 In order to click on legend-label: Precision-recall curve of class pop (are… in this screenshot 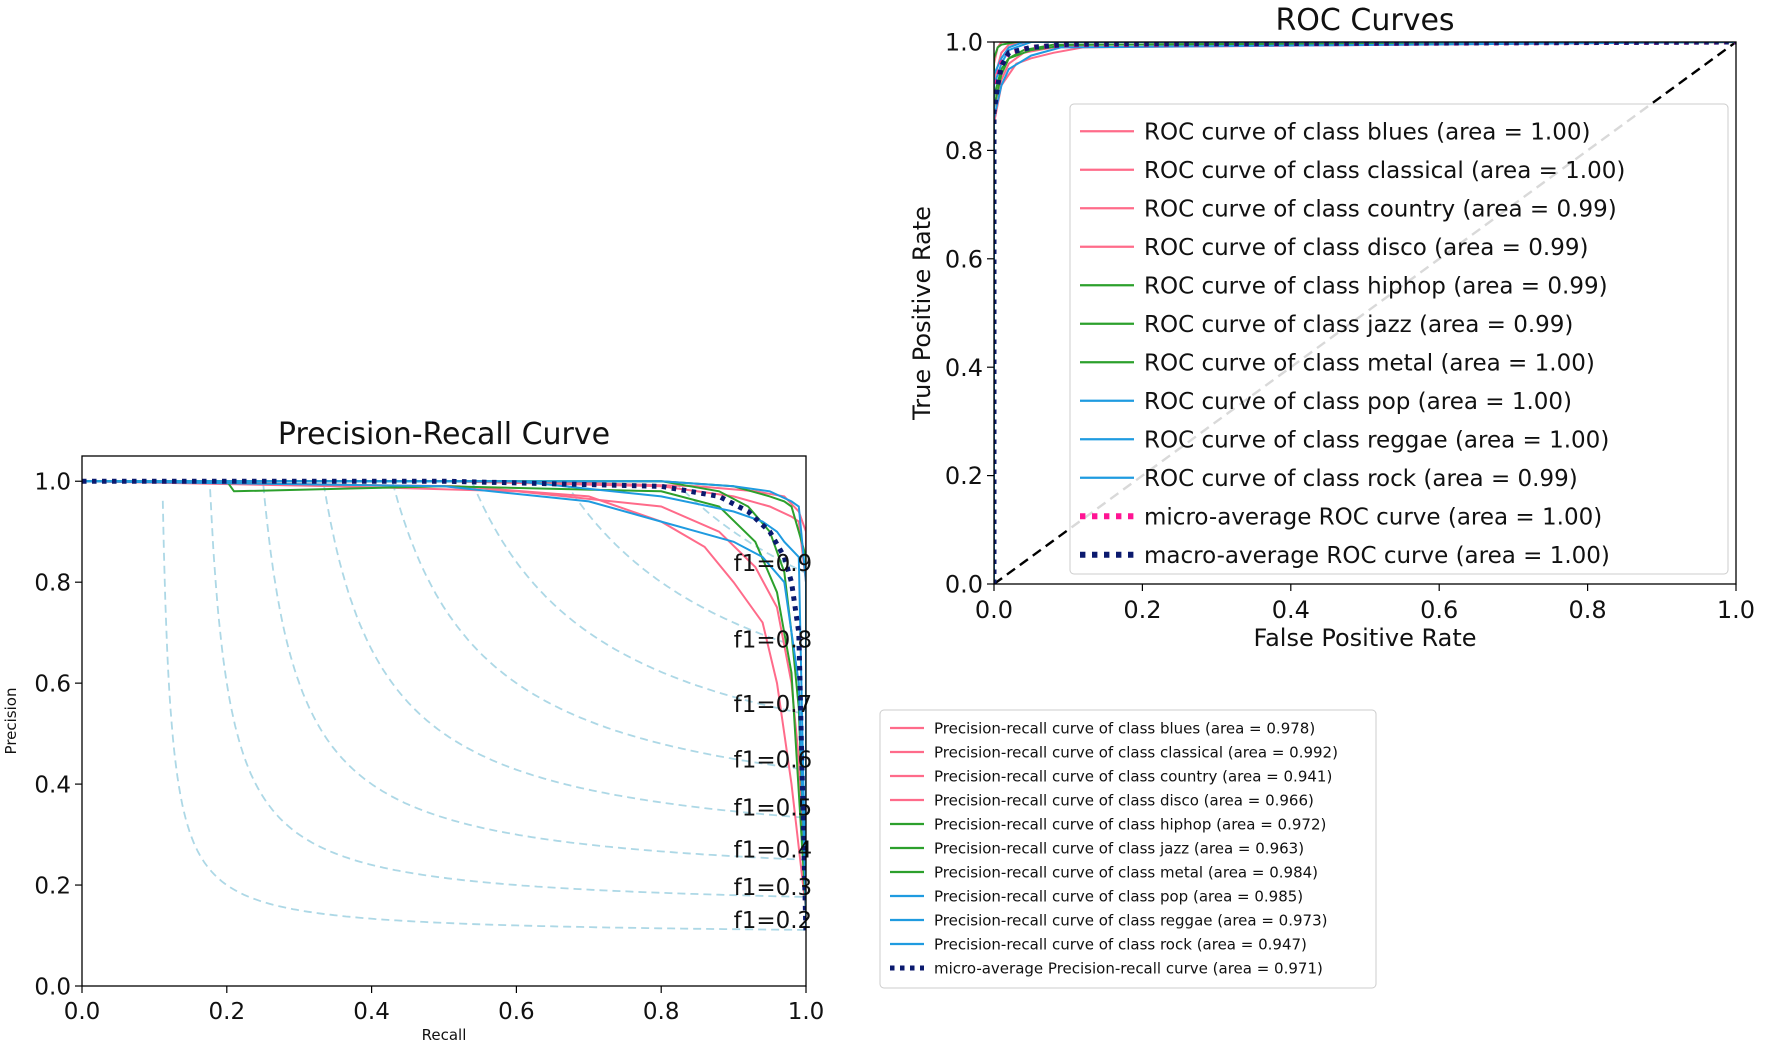, I will do `click(1118, 896)`.